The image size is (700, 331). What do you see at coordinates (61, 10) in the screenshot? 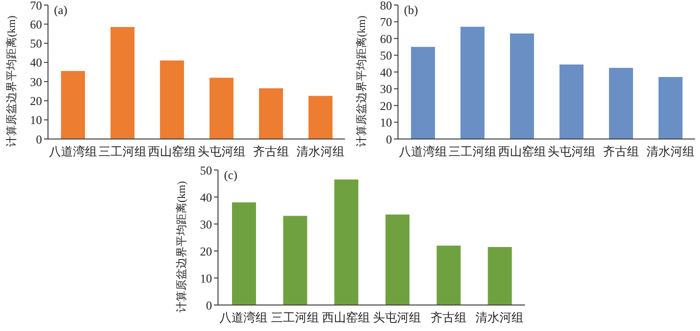
I see `chart-title: (a)` at bounding box center [61, 10].